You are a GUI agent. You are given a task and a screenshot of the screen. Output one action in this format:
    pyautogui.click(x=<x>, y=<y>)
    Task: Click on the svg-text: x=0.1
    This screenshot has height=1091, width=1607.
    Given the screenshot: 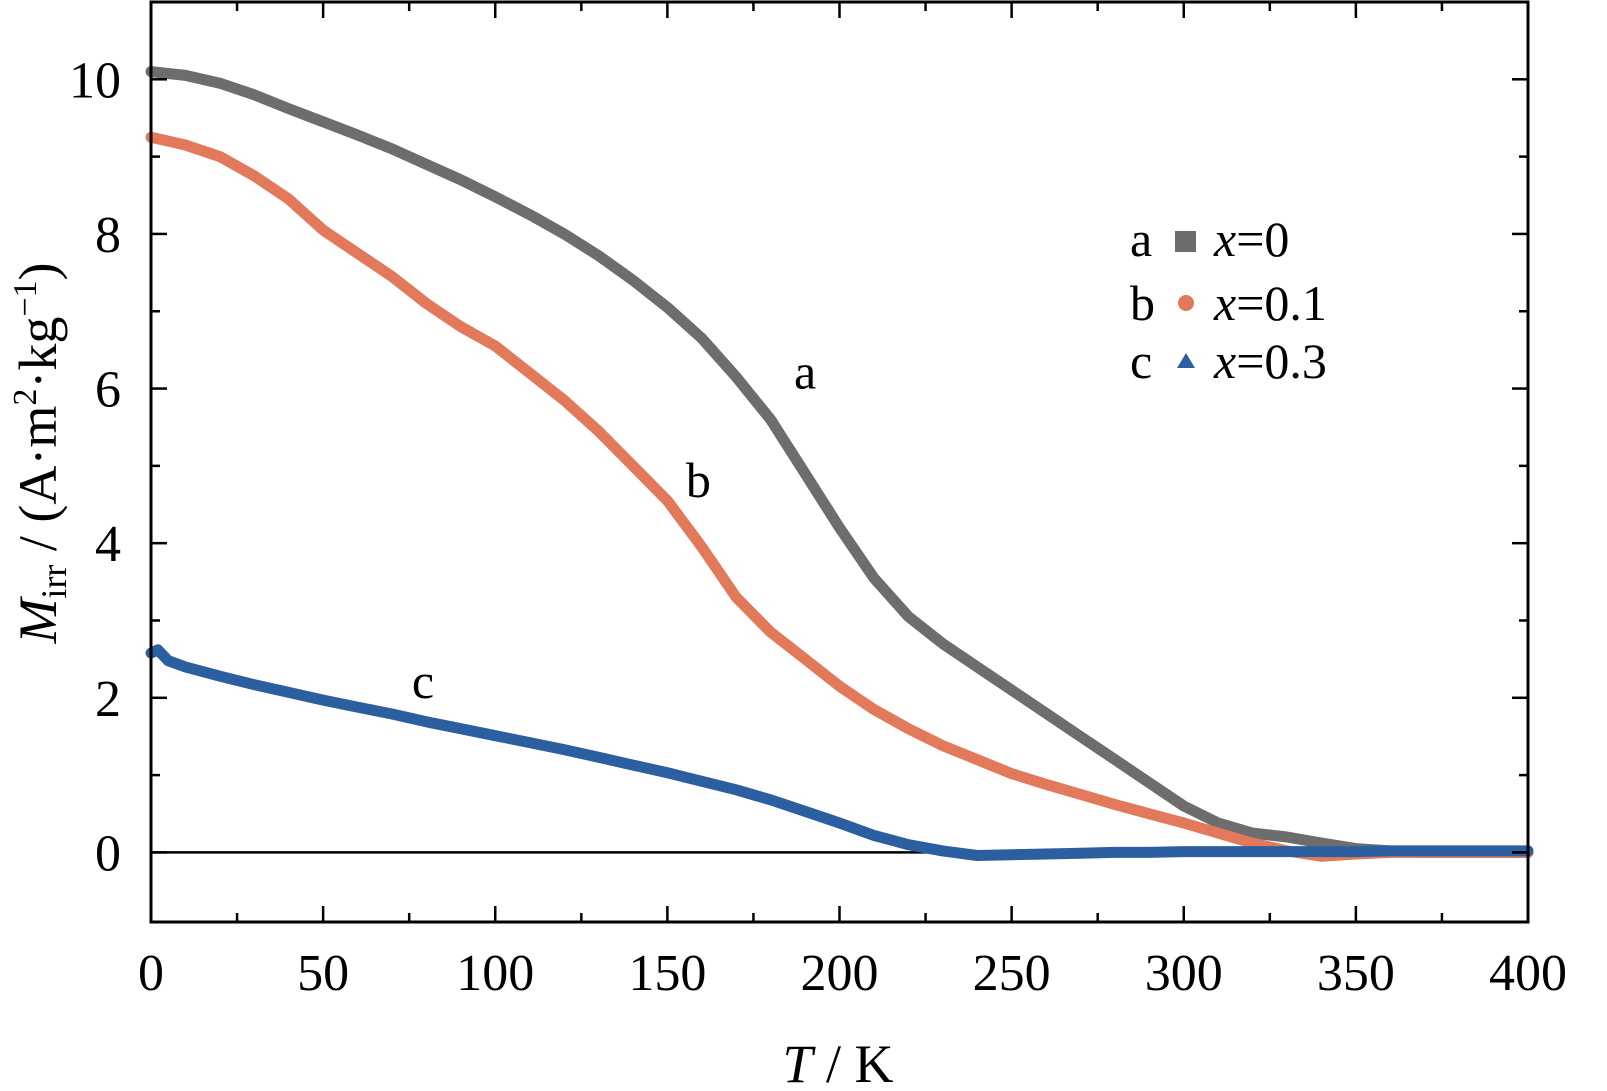 What is the action you would take?
    pyautogui.click(x=1270, y=303)
    